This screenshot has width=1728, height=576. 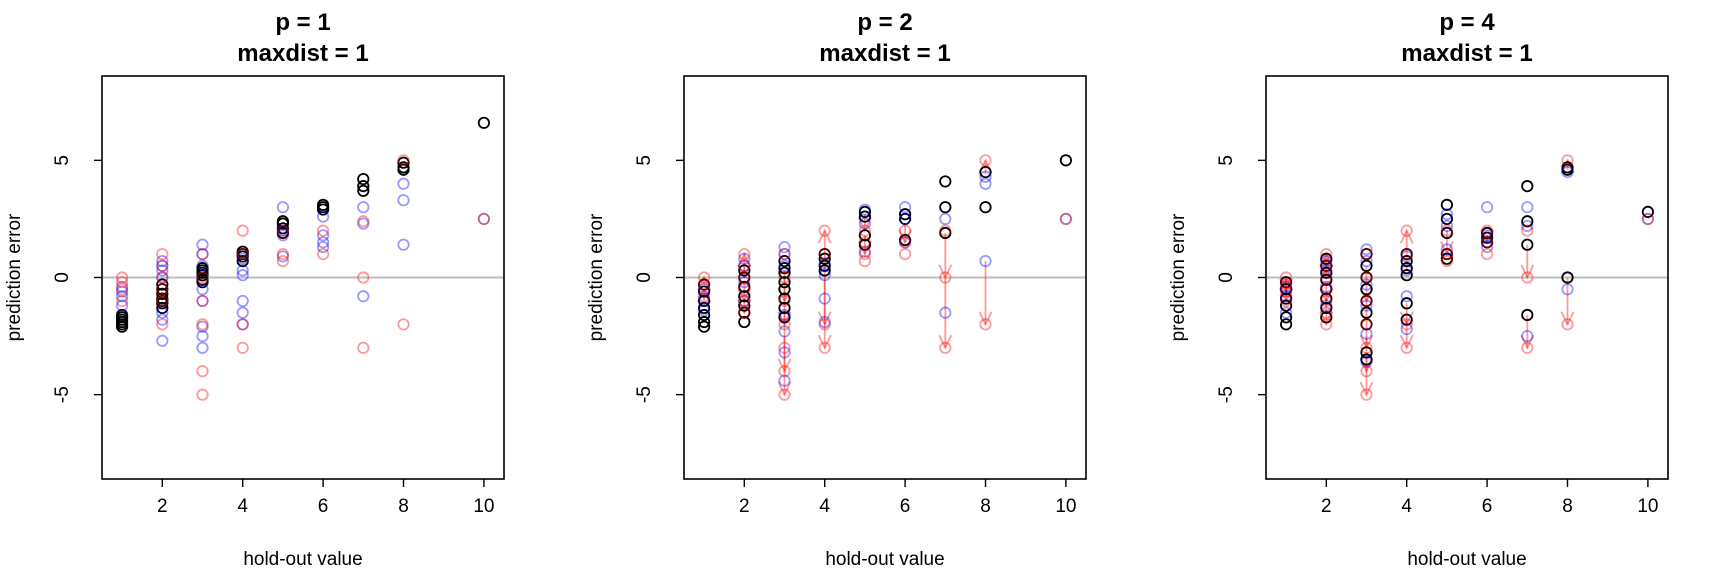 What do you see at coordinates (884, 22) in the screenshot?
I see `chart-title-line: p = 2` at bounding box center [884, 22].